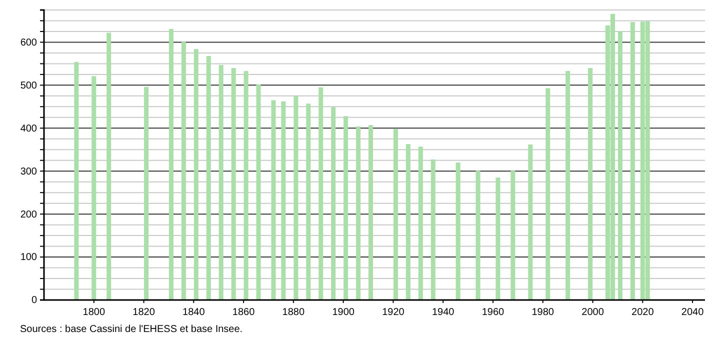 This screenshot has width=710, height=340. I want to click on x-tick-label: 2040, so click(692, 312).